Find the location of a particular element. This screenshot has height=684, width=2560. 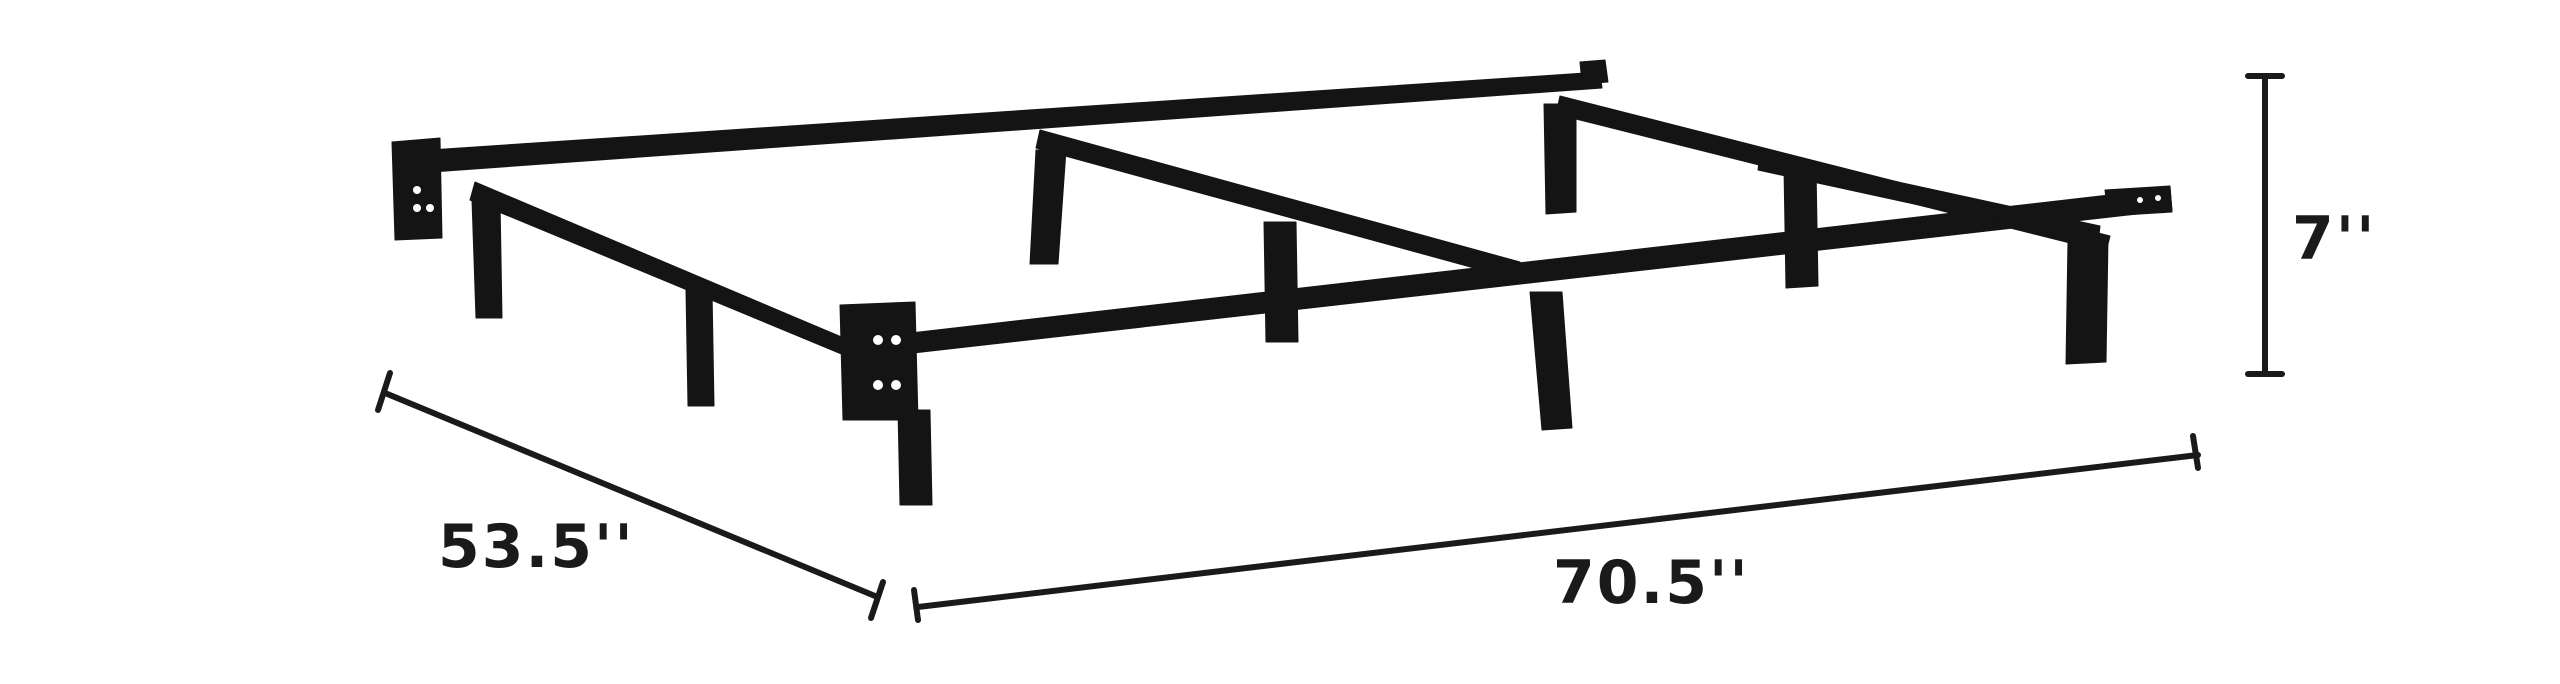

leg-back-mid is located at coordinates (1048, 207).